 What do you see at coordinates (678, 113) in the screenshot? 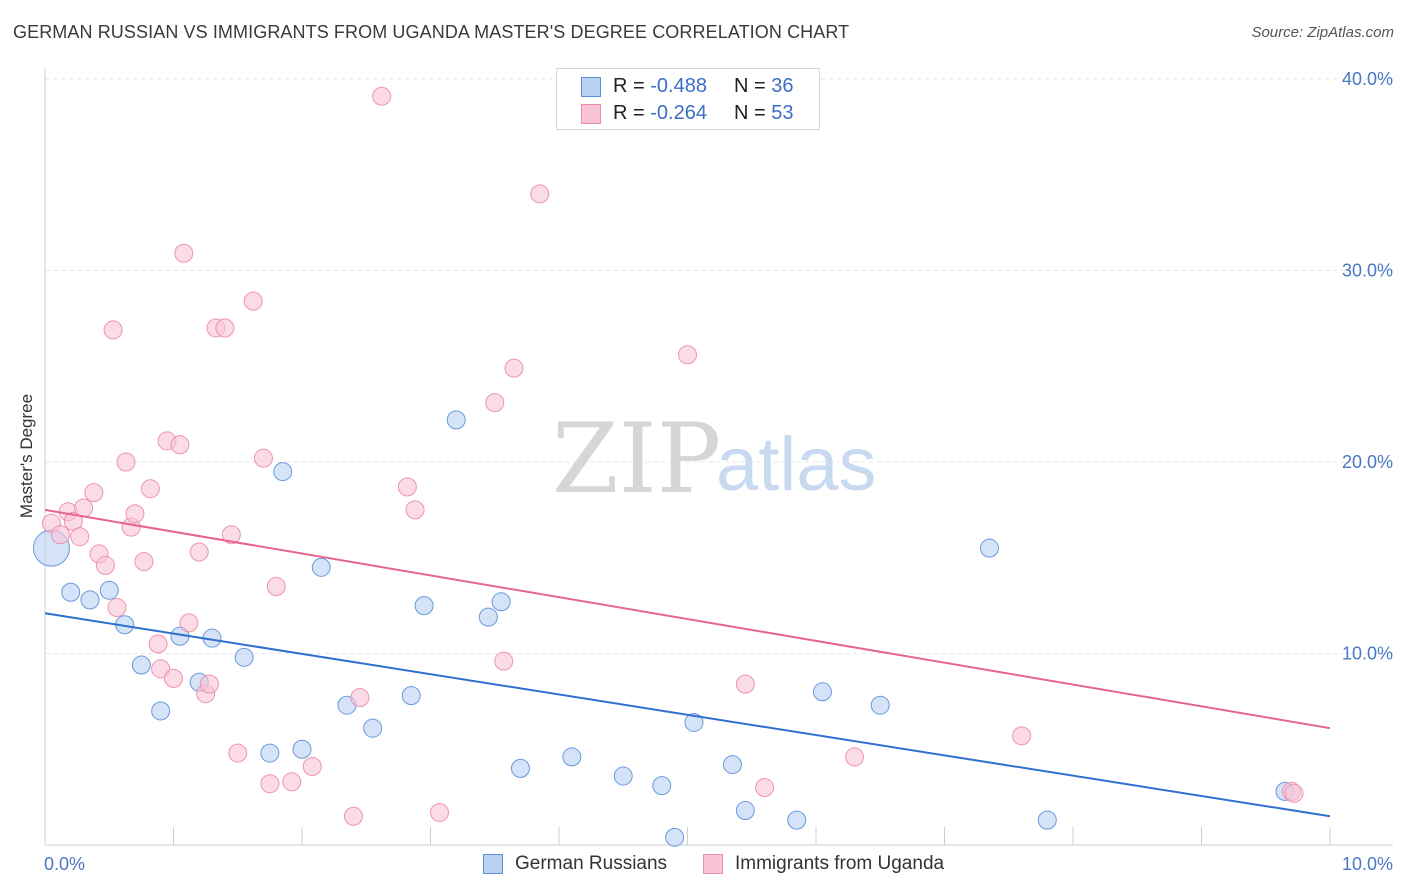
I see `legend-r-value: -0.264` at bounding box center [678, 113].